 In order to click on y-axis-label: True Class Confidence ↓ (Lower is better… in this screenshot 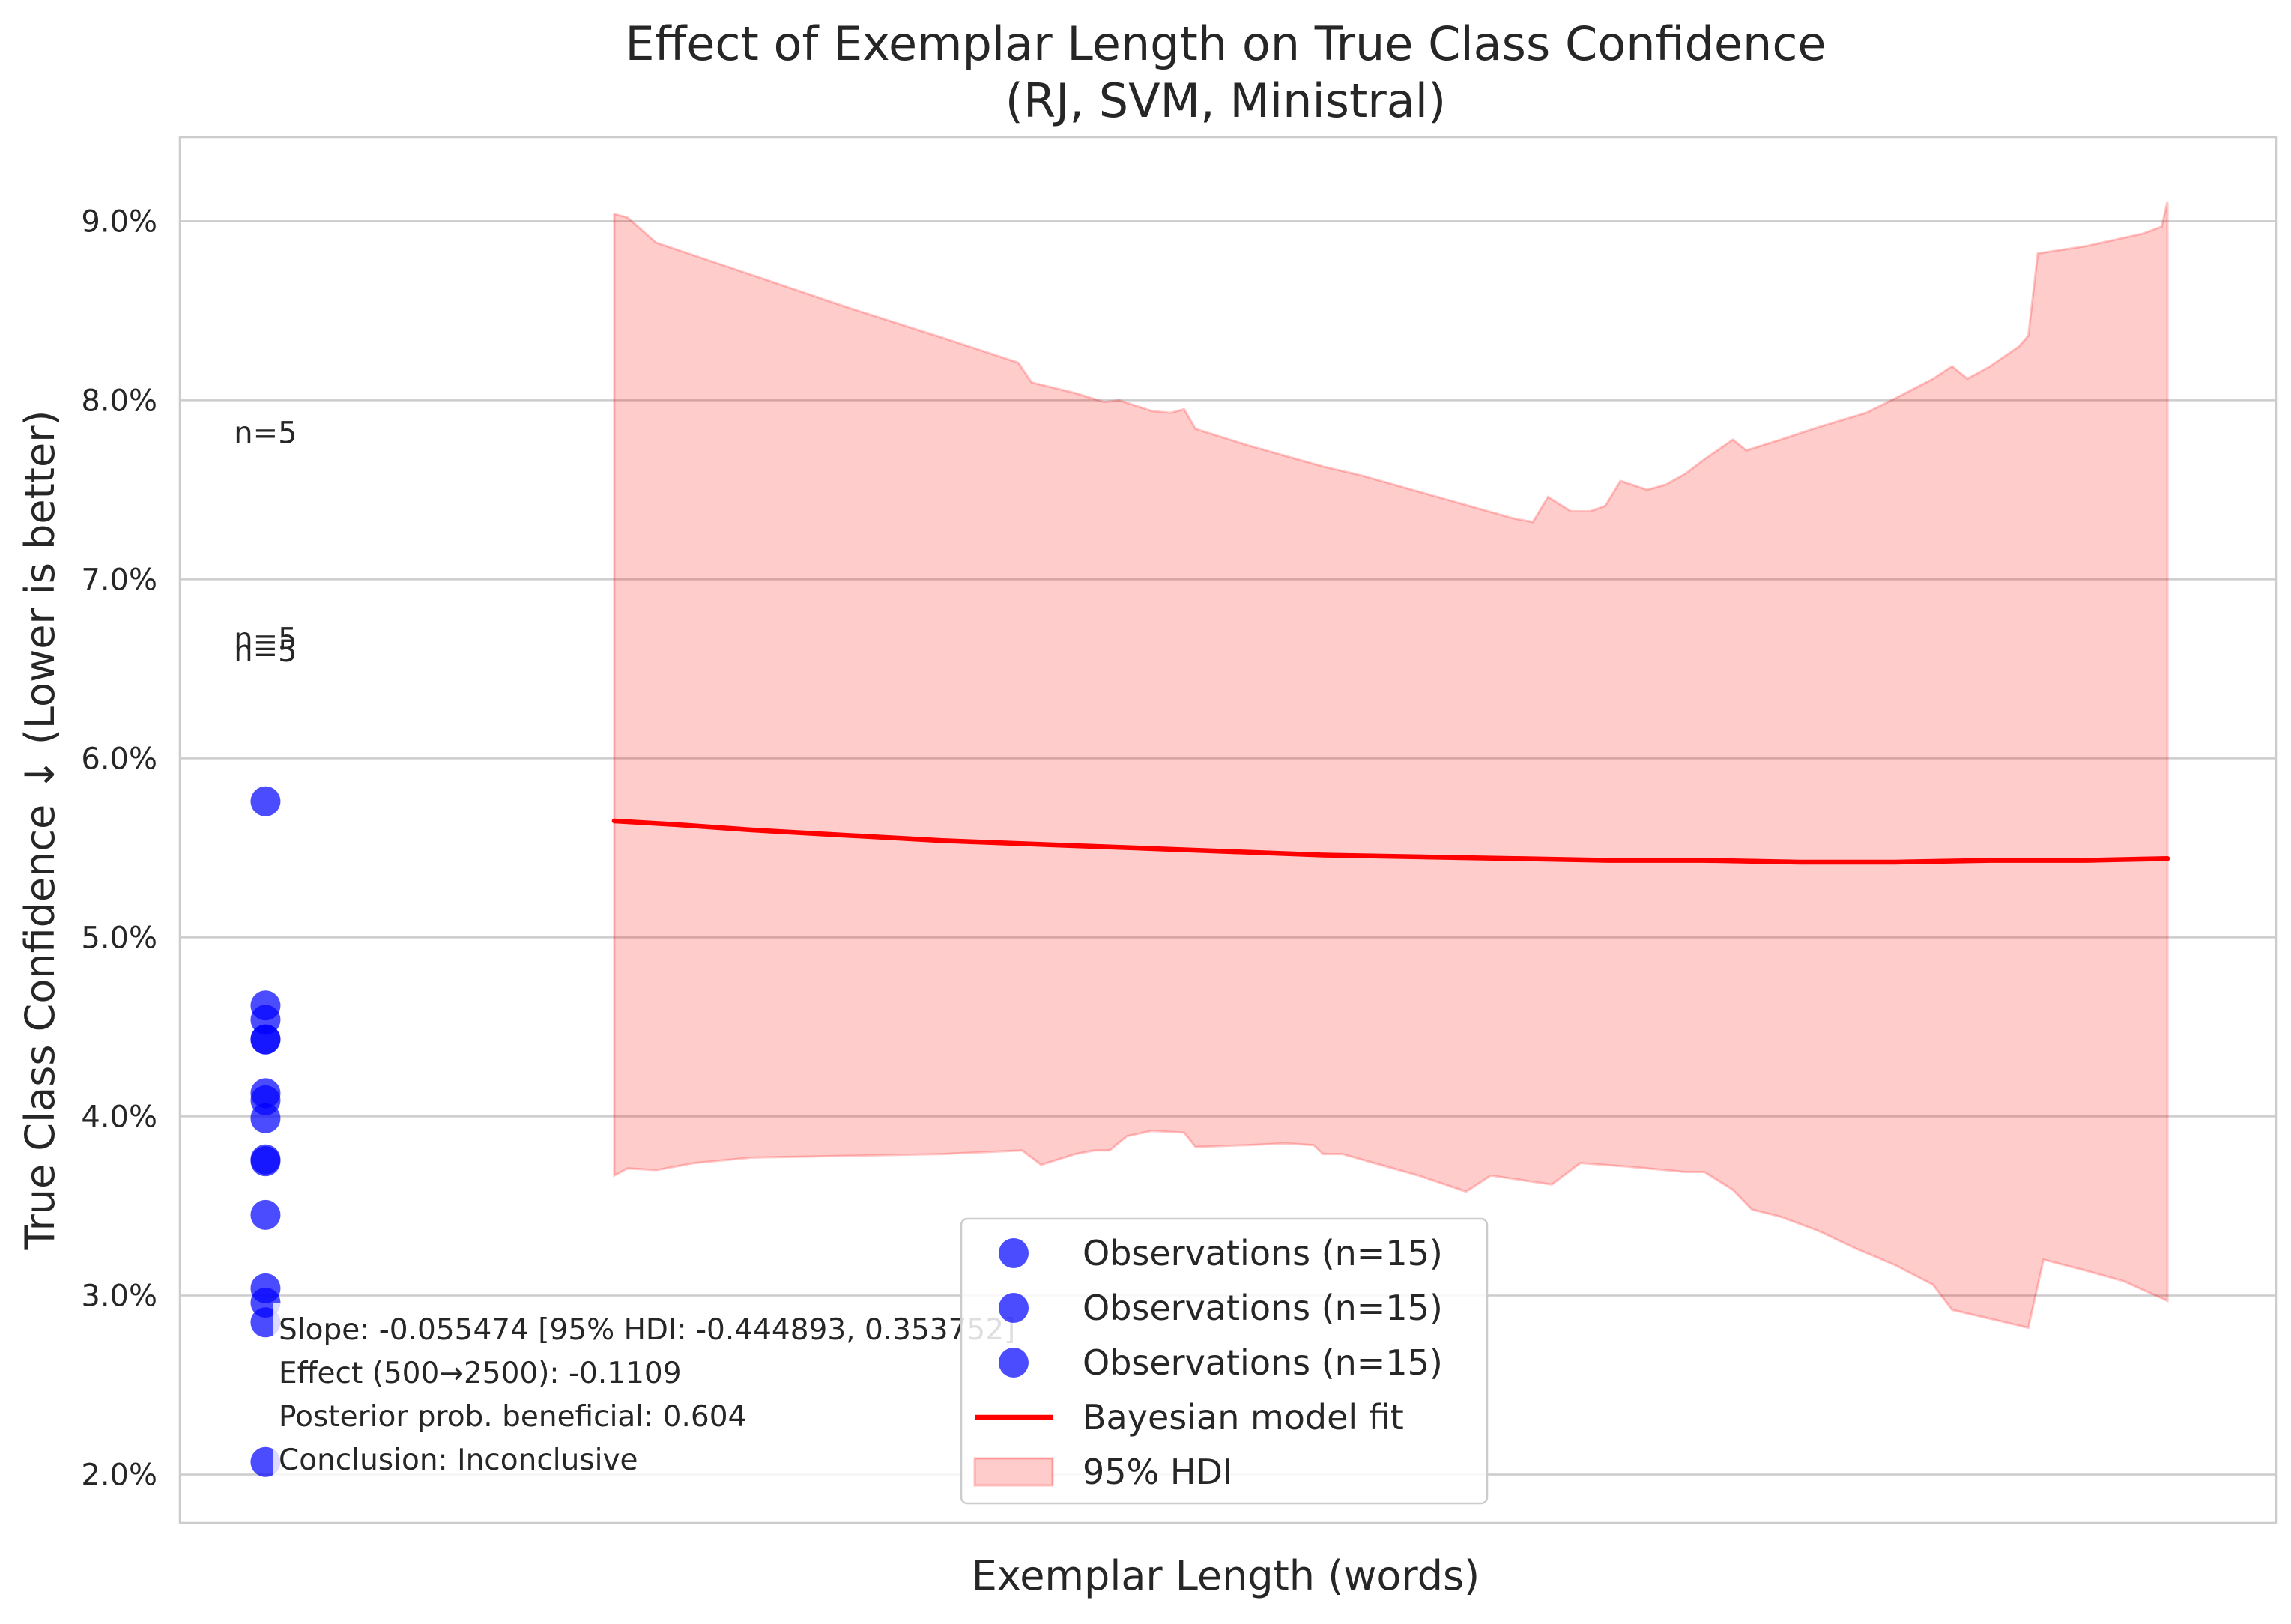, I will do `click(40, 830)`.